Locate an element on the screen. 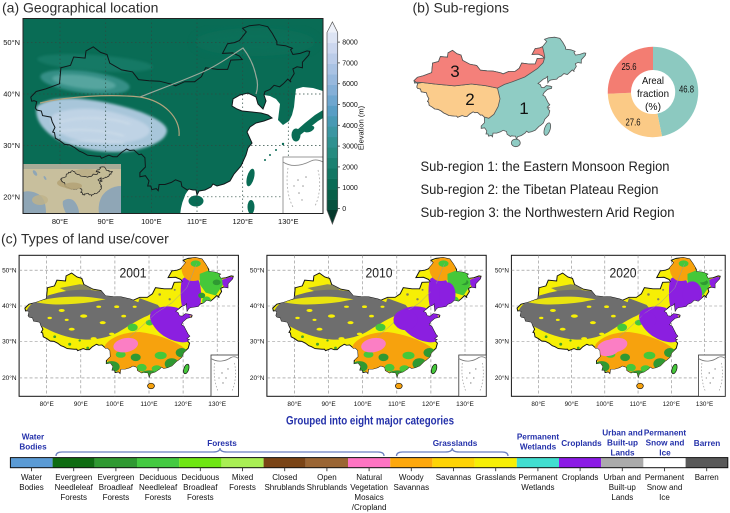  svg-text: 50°N is located at coordinates (11, 42).